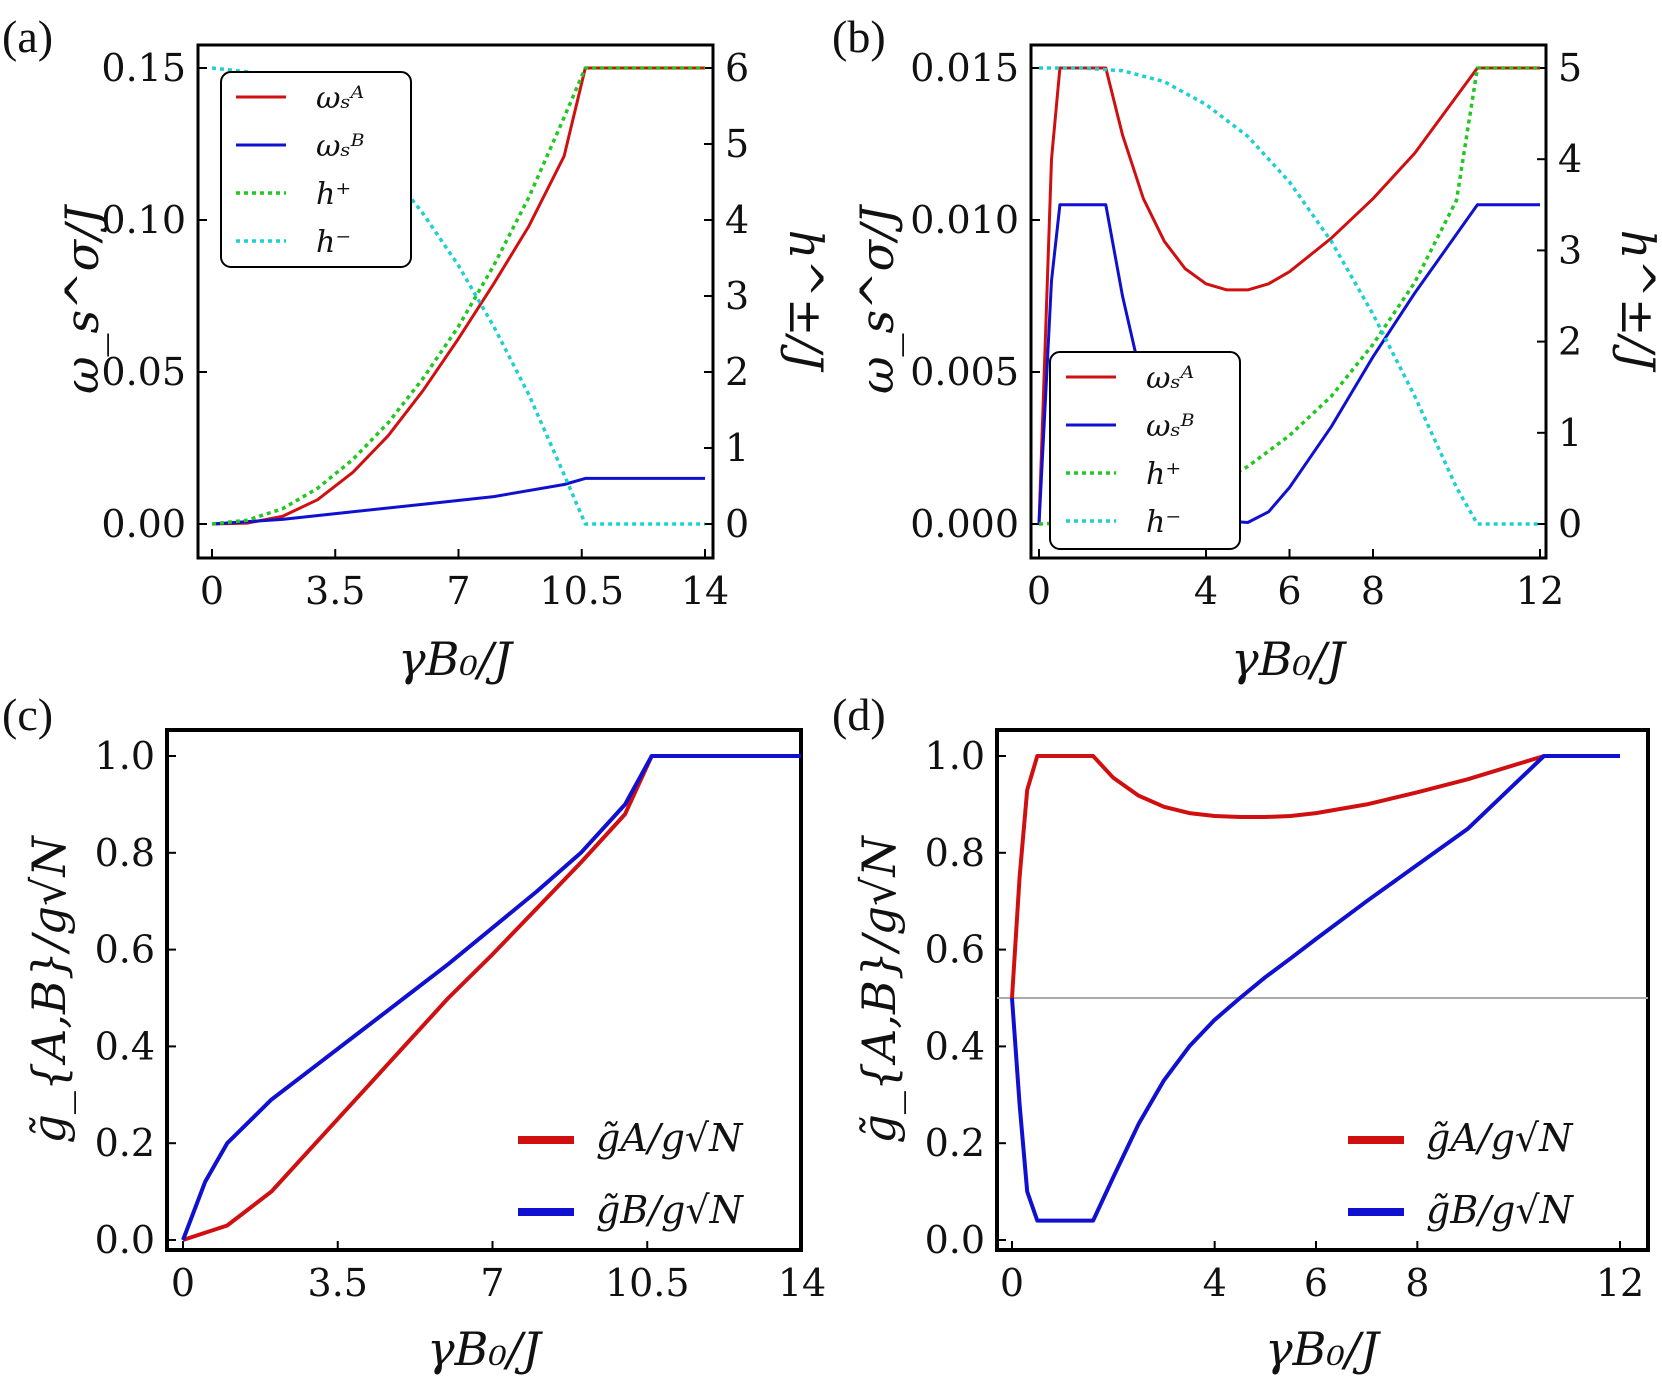  I want to click on panel-b-y2label: h^±/J, so click(1636, 301).